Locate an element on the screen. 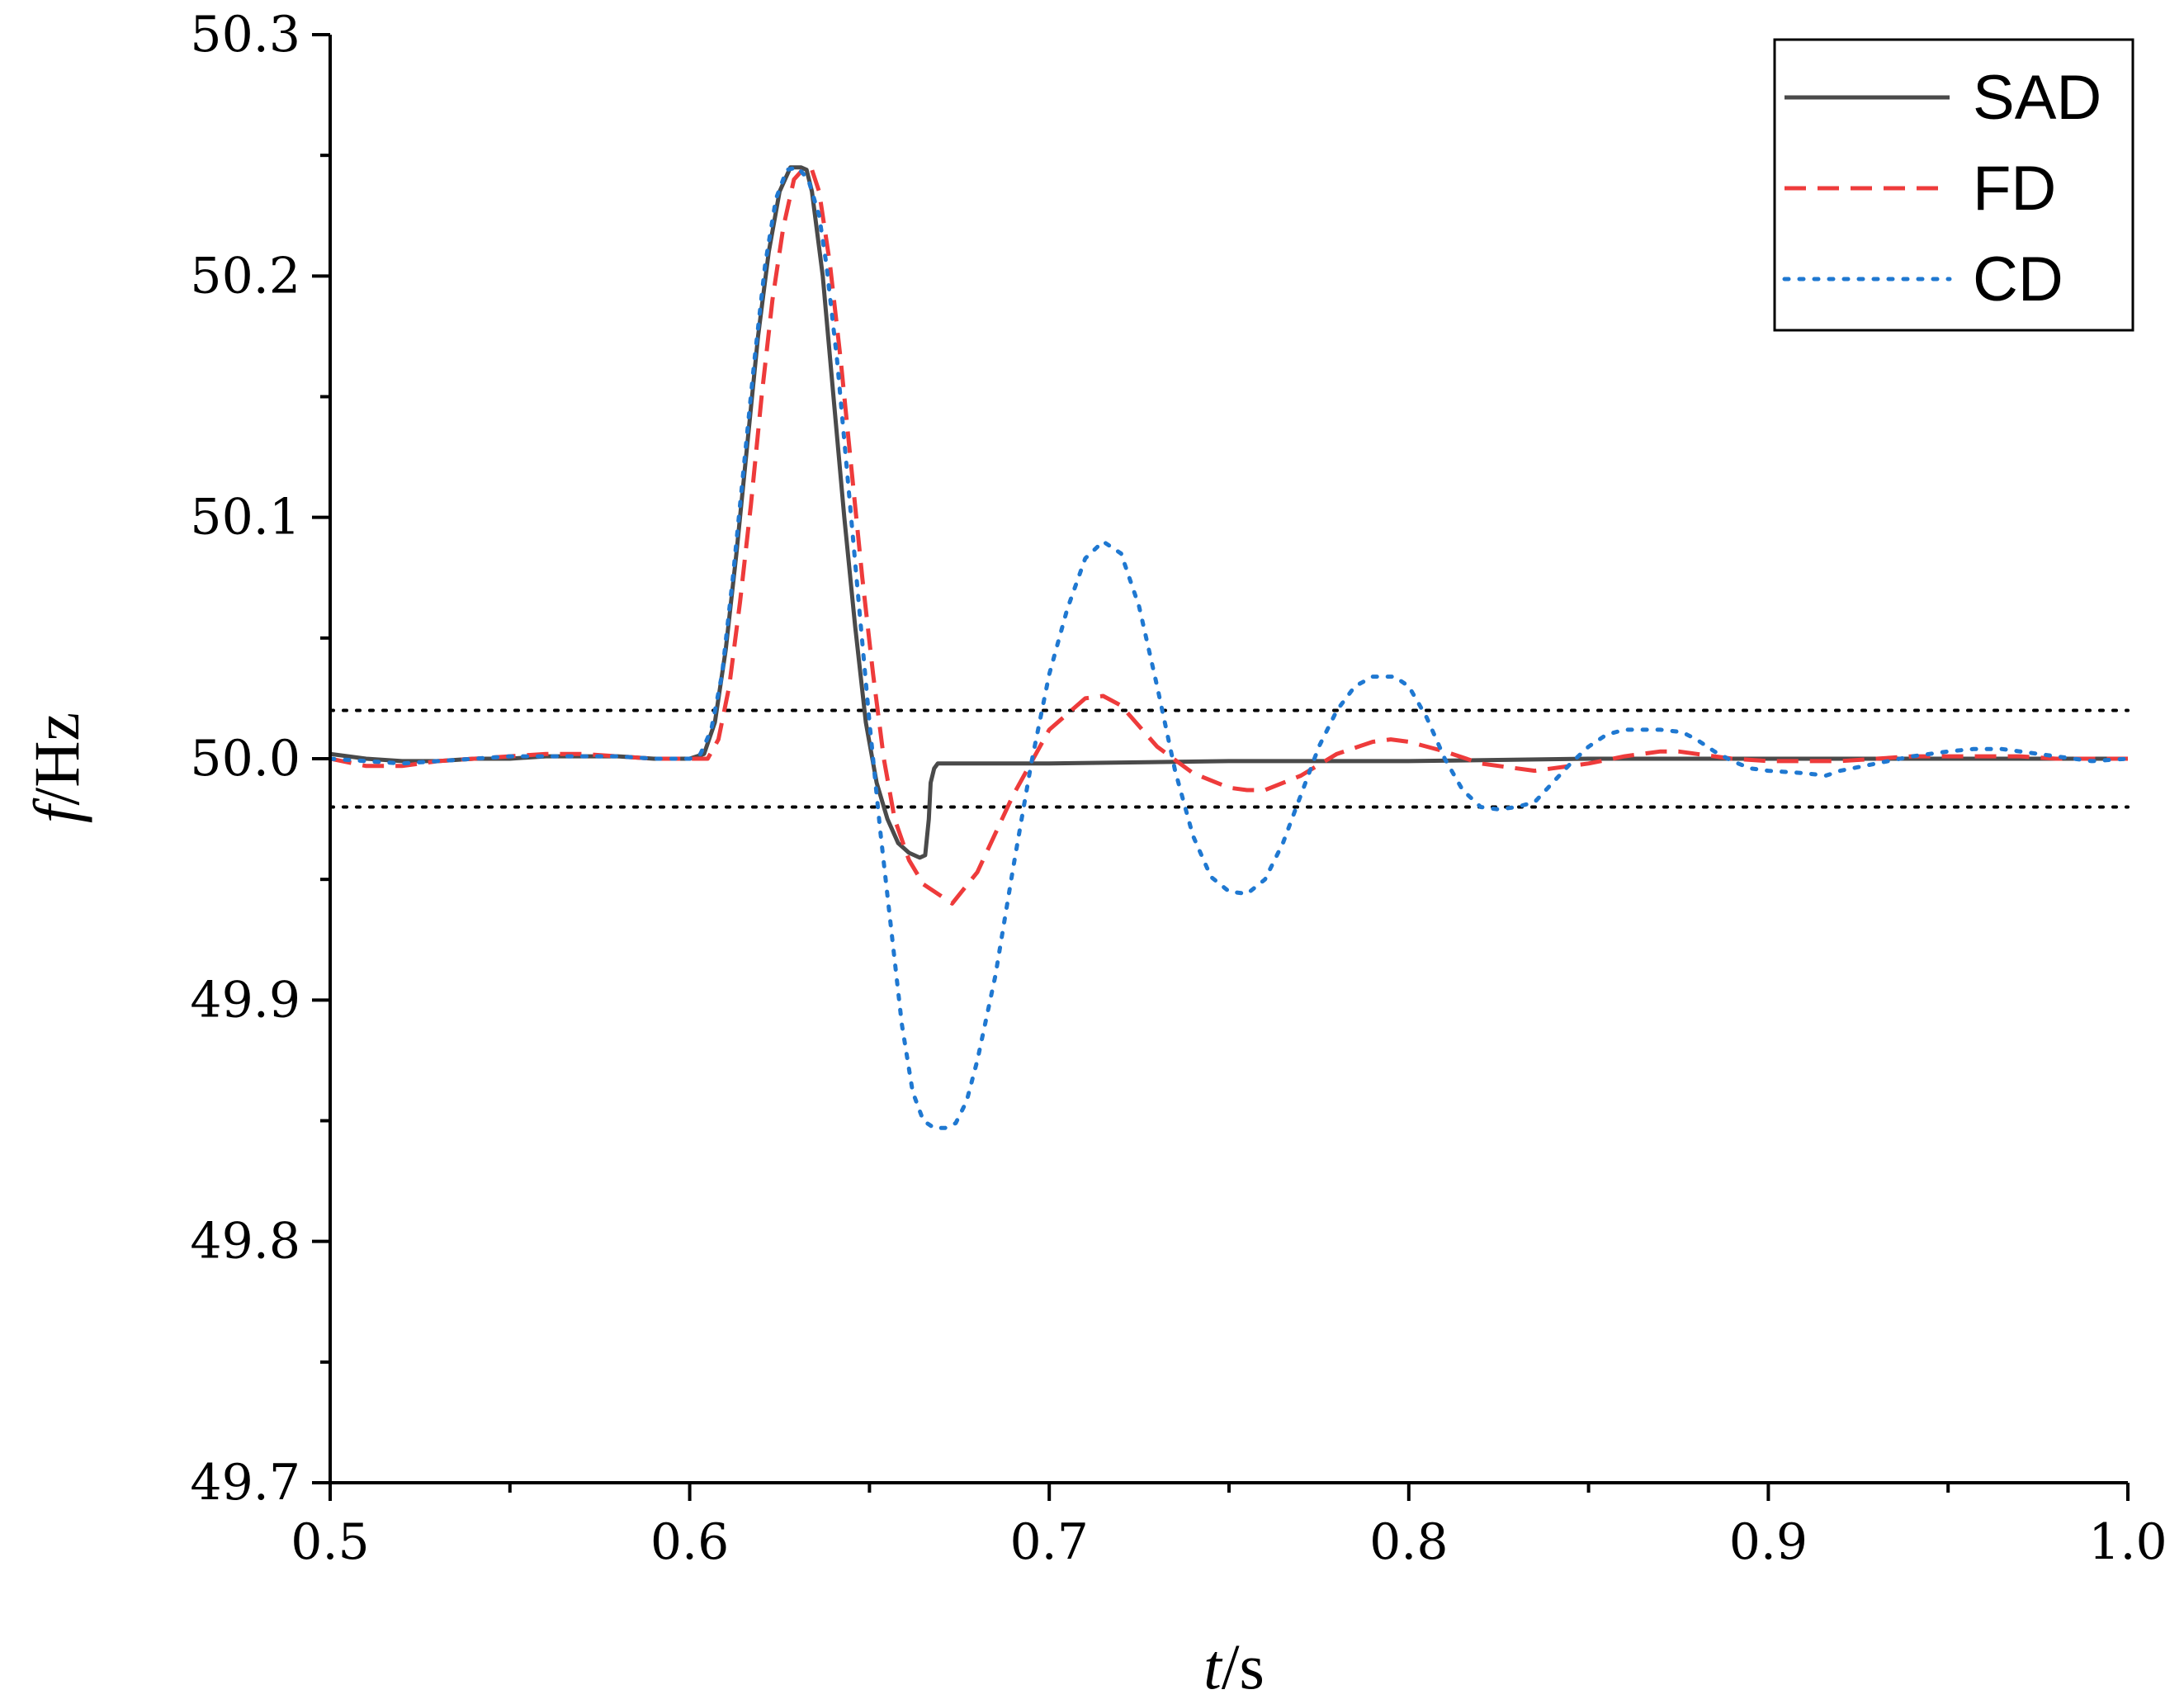 The height and width of the screenshot is (1704, 2184). x-tick-label: 0.7 is located at coordinates (1048, 1542).